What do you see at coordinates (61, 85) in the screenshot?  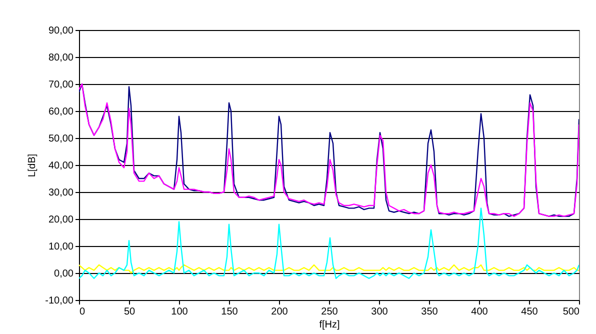 I see `y-tick-label: 70,00` at bounding box center [61, 85].